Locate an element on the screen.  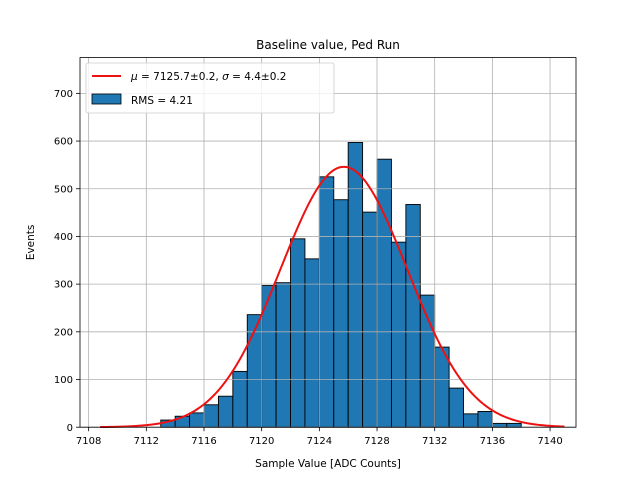
x-tick-label: 7116 is located at coordinates (203, 441).